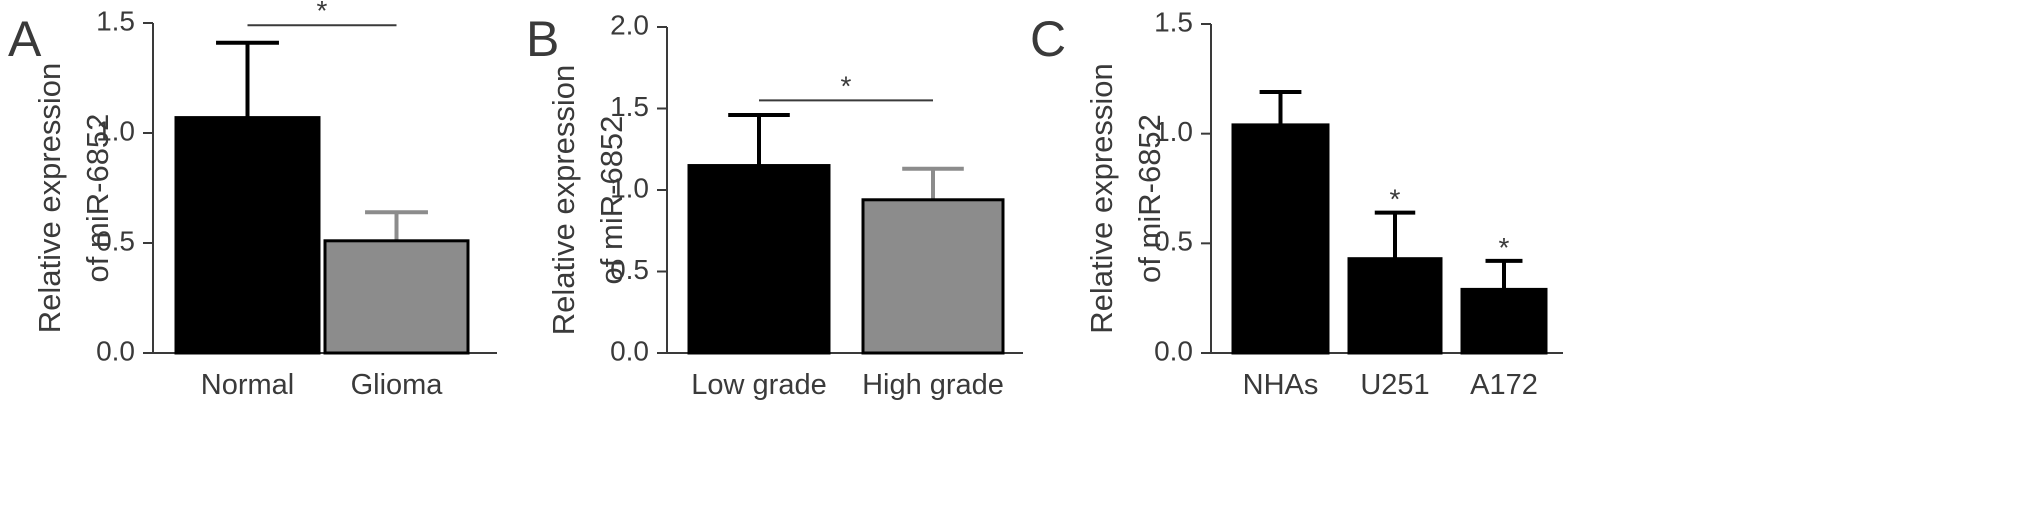  Describe the element at coordinates (1281, 385) in the screenshot. I see `x-tick-label: NHAs` at that location.